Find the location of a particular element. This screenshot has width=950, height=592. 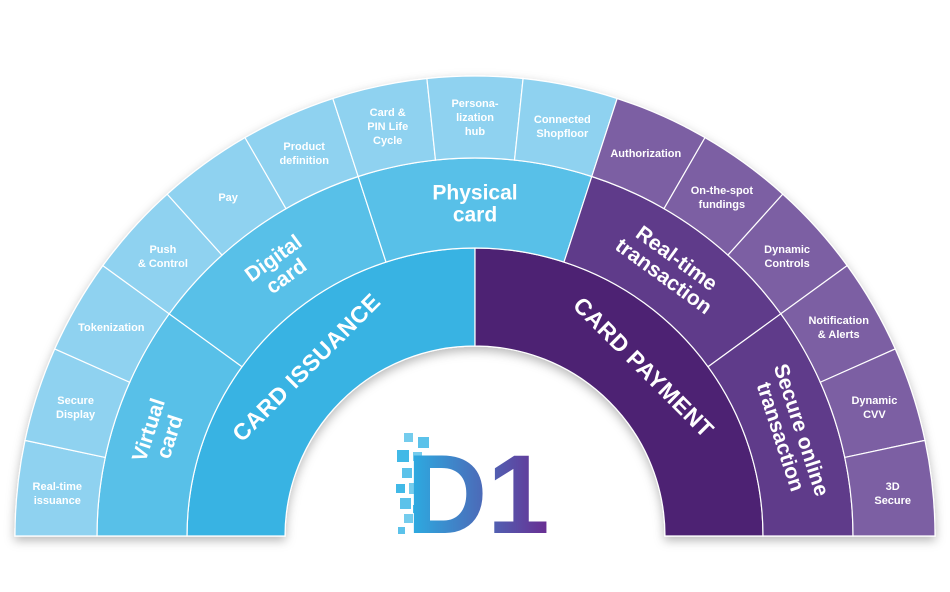

tokenization-label: Tokenization is located at coordinates (111, 328).